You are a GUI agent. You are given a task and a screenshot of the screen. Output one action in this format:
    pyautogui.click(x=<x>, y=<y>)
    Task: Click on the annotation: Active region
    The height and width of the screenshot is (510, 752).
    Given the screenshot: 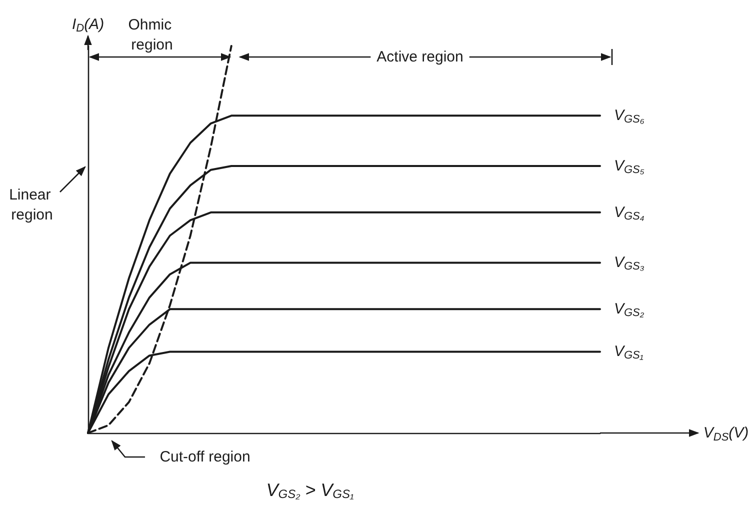 What is the action you would take?
    pyautogui.click(x=420, y=57)
    